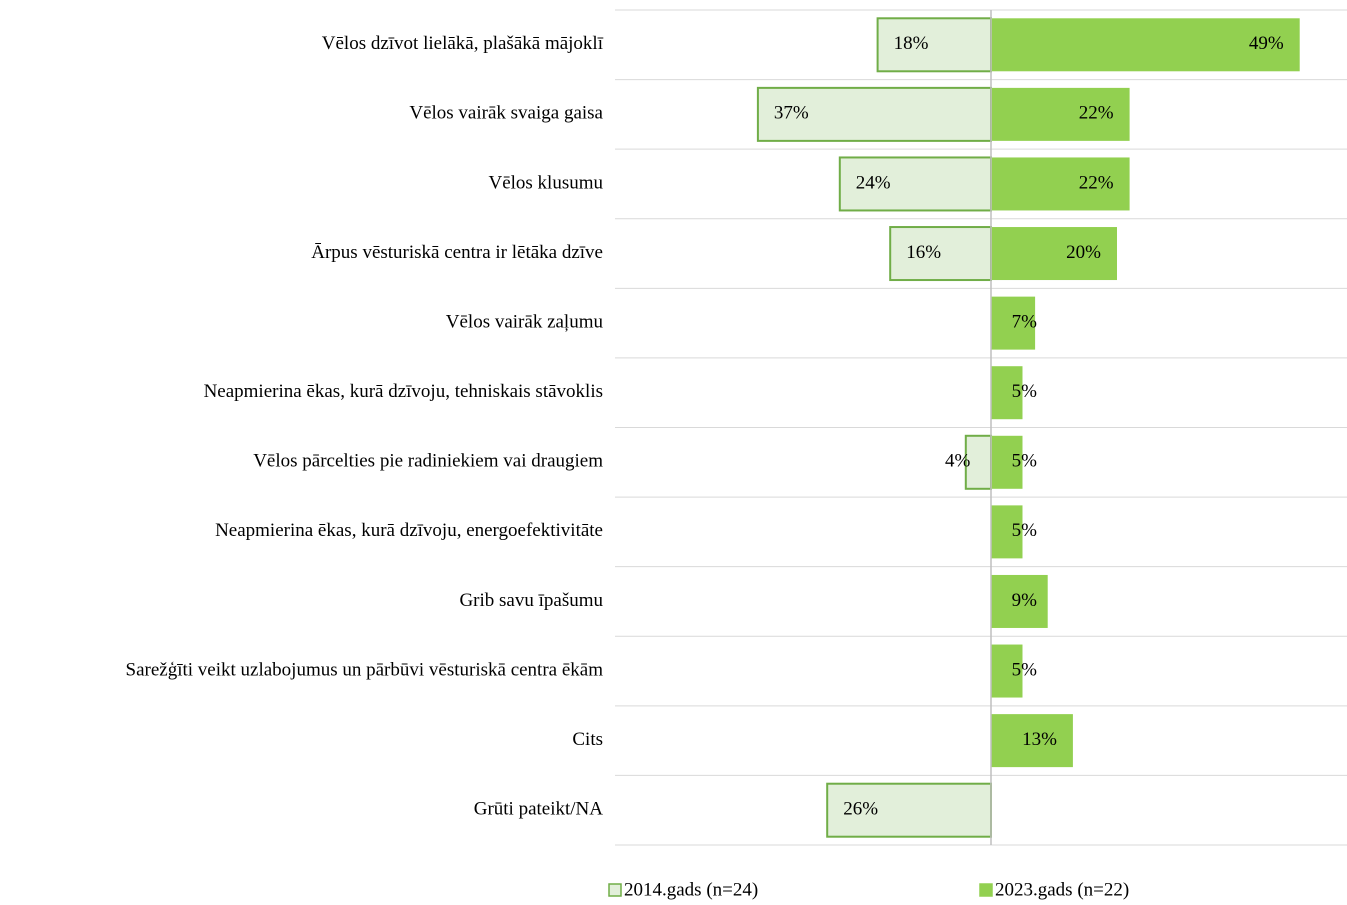 This screenshot has width=1347, height=905. Describe the element at coordinates (1083, 252) in the screenshot. I see `value-label: 20%` at that location.